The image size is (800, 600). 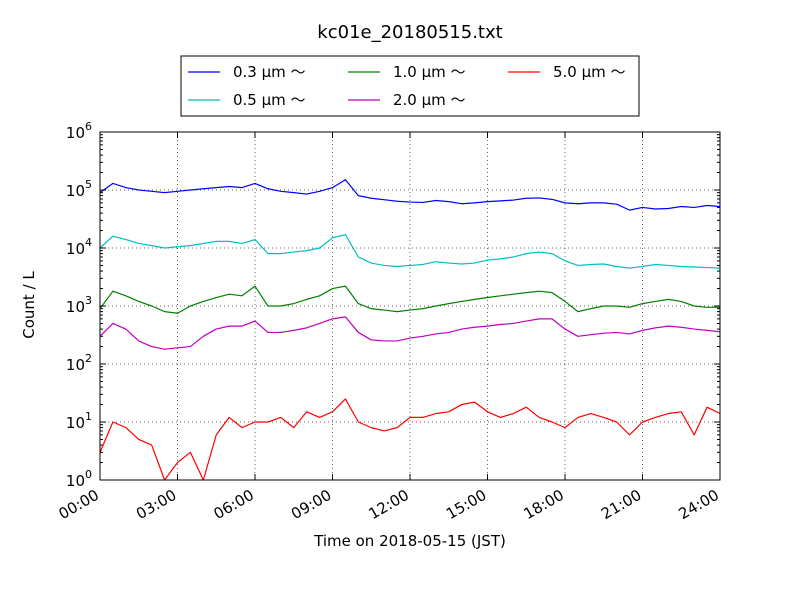 I want to click on y-tick-exponent: 3, so click(x=88, y=300).